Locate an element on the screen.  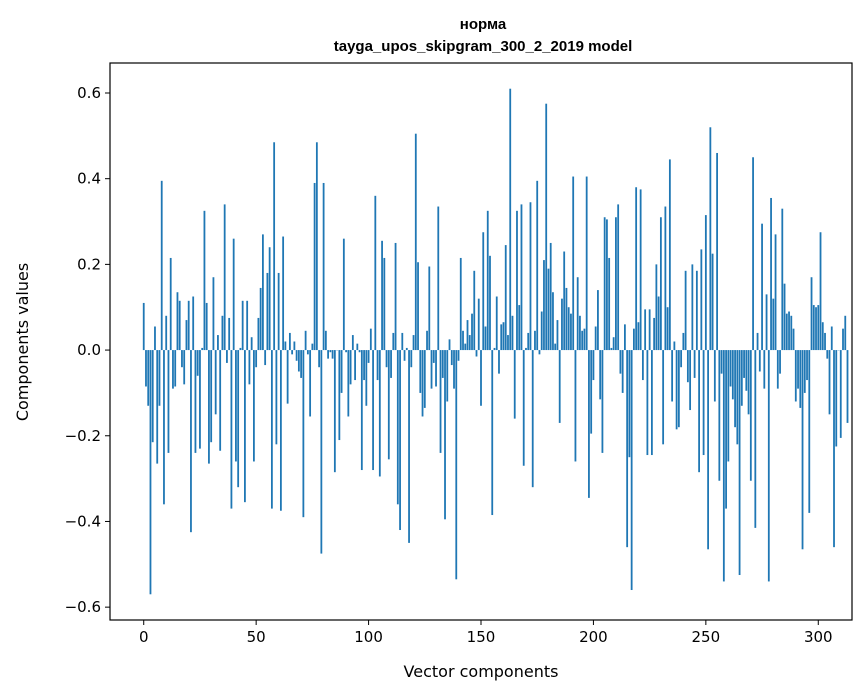
x-tick-label: 250 is located at coordinates (706, 637).